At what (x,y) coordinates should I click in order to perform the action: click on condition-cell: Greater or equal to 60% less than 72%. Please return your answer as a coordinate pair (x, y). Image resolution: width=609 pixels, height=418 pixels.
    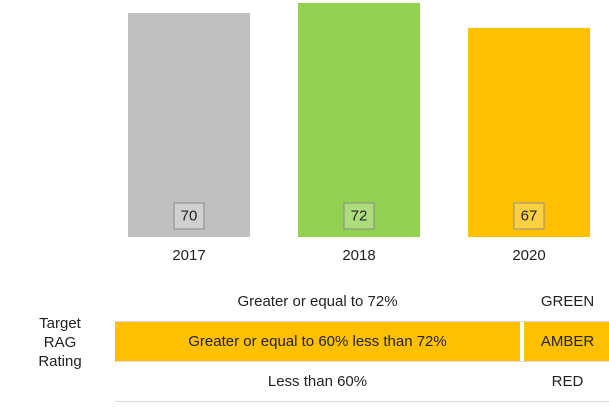
    Looking at the image, I should click on (317, 341).